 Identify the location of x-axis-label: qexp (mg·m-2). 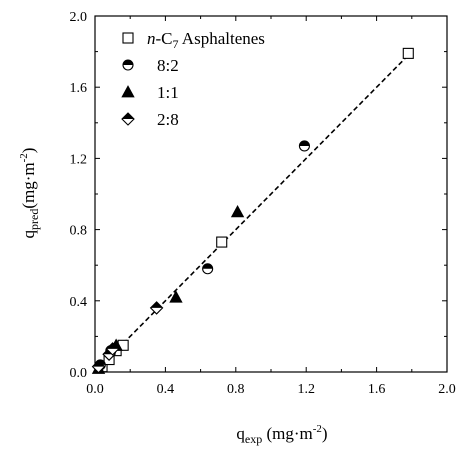
(281, 434).